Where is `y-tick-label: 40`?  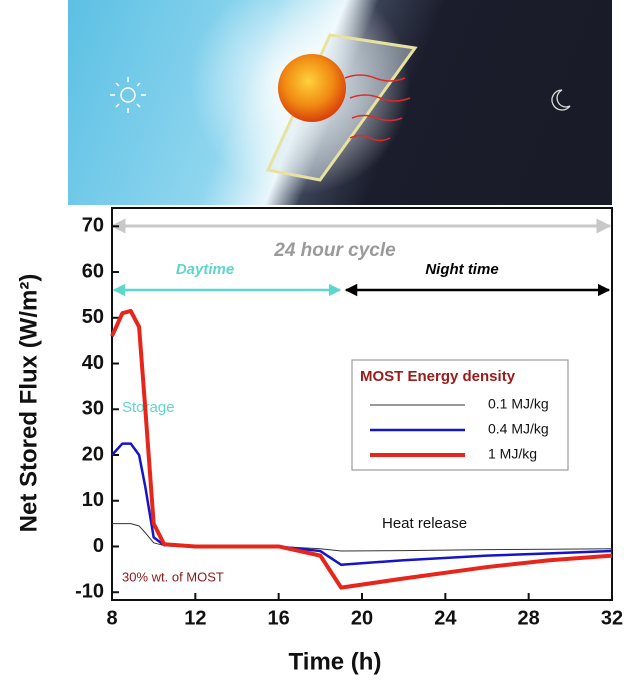 y-tick-label: 40 is located at coordinates (93, 363).